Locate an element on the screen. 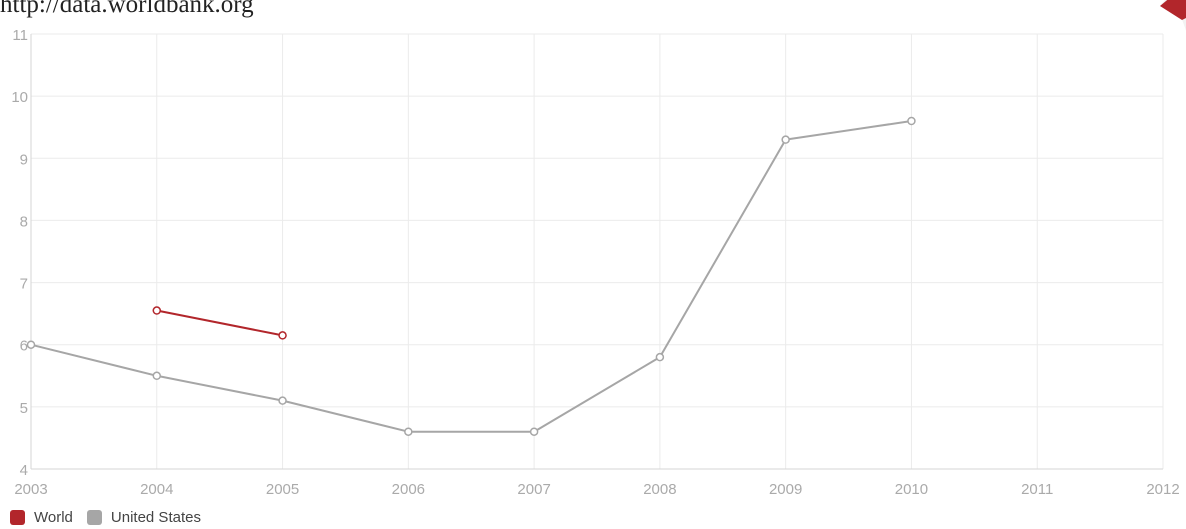 This screenshot has height=529, width=1186. x-tick-label: 2010 is located at coordinates (911, 489).